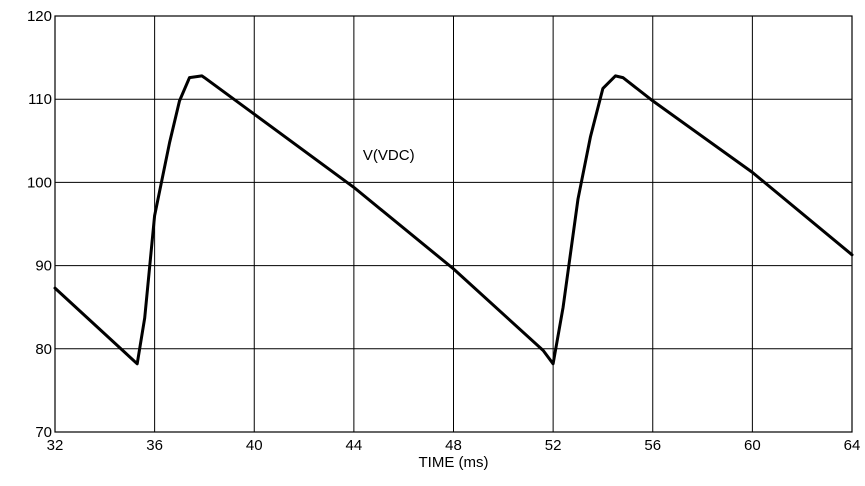  Describe the element at coordinates (354, 445) in the screenshot. I see `x-tick-label: 44` at that location.